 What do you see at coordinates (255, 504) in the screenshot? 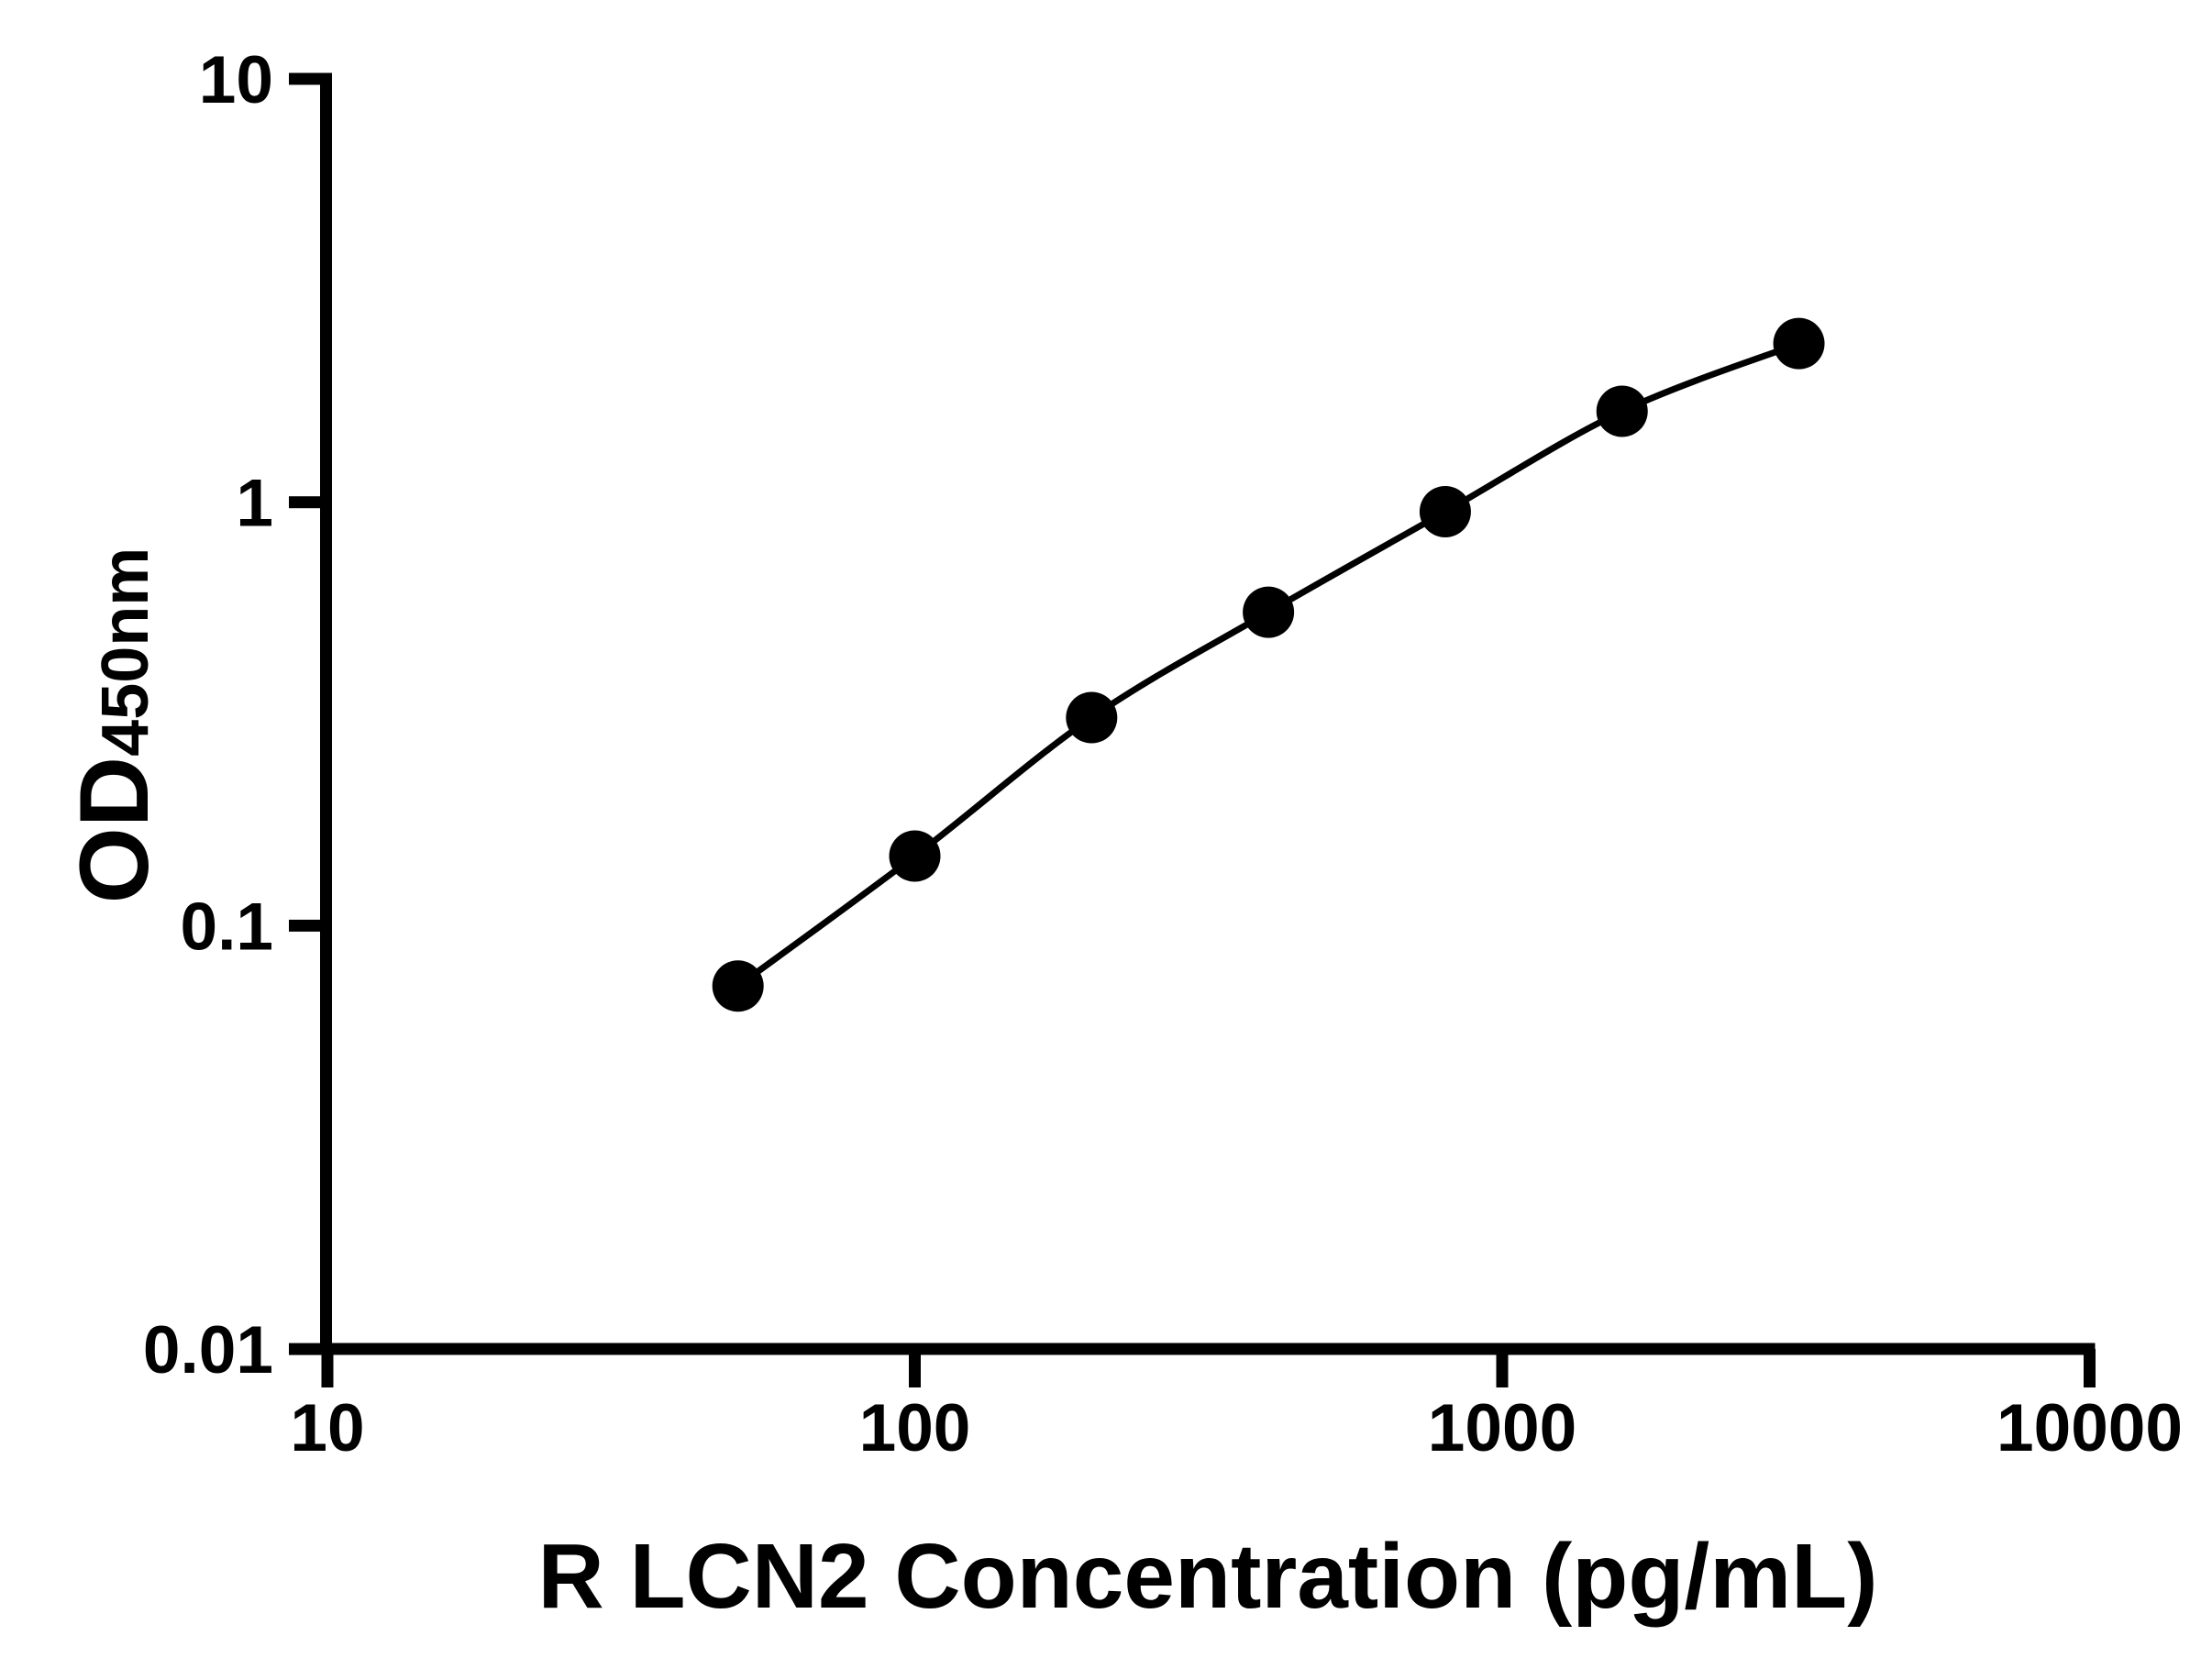
I see `y-tick-label: 1` at bounding box center [255, 504].